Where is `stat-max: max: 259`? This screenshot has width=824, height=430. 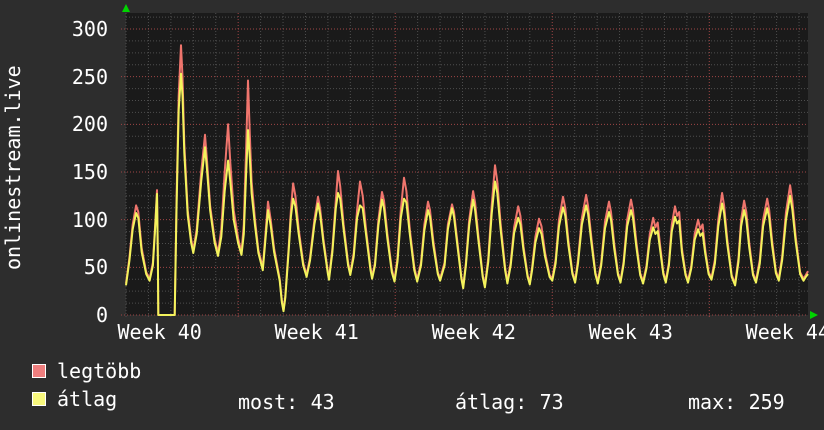
stat-max: max: 259 is located at coordinates (736, 402).